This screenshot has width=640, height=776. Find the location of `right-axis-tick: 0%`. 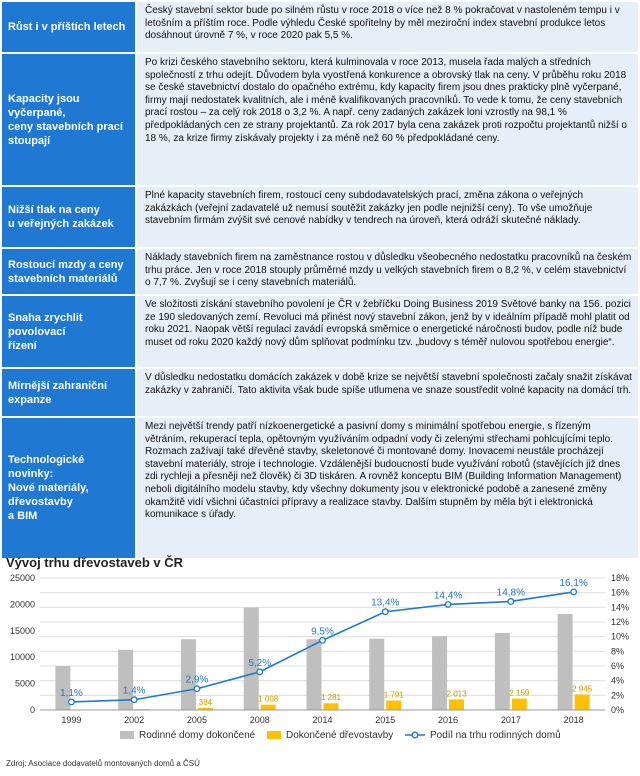

right-axis-tick: 0% is located at coordinates (617, 710).